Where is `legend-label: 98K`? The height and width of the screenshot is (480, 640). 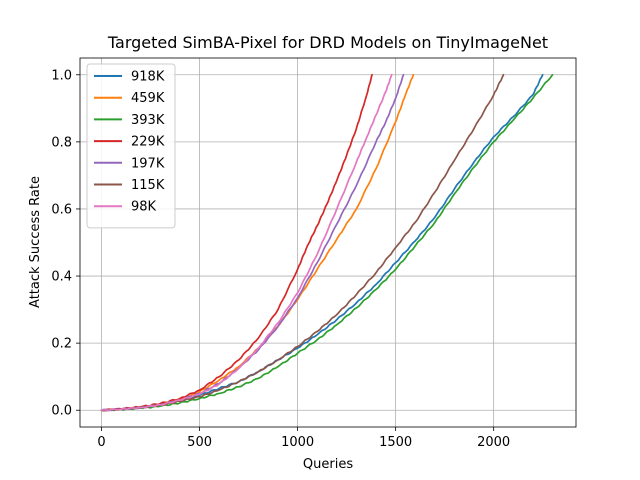
legend-label: 98K is located at coordinates (144, 207).